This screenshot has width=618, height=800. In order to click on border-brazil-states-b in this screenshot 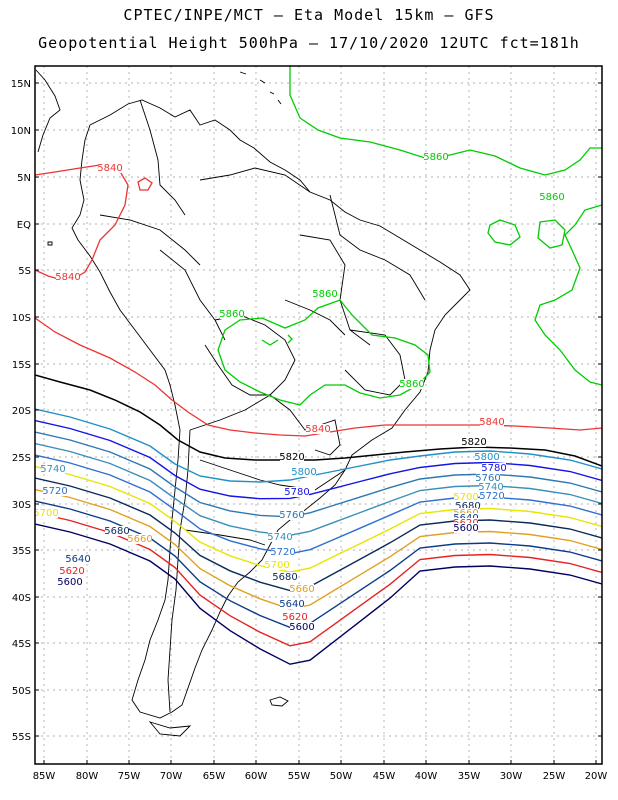, I will do `click(375, 362)`.